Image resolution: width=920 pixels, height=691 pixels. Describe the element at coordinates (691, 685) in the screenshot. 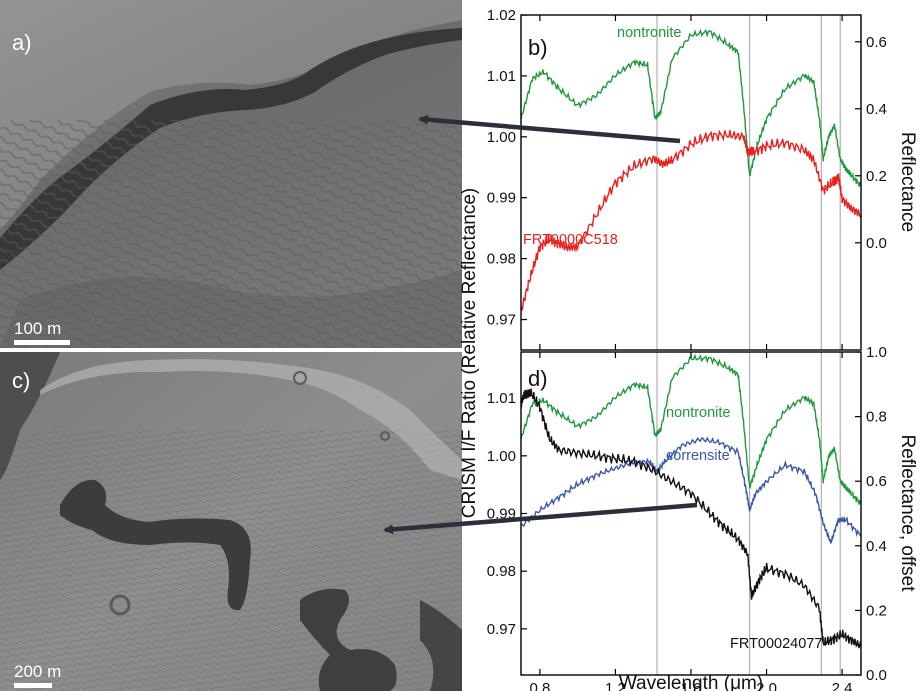

I see `plot-d-x-tick-label: 1.6` at that location.